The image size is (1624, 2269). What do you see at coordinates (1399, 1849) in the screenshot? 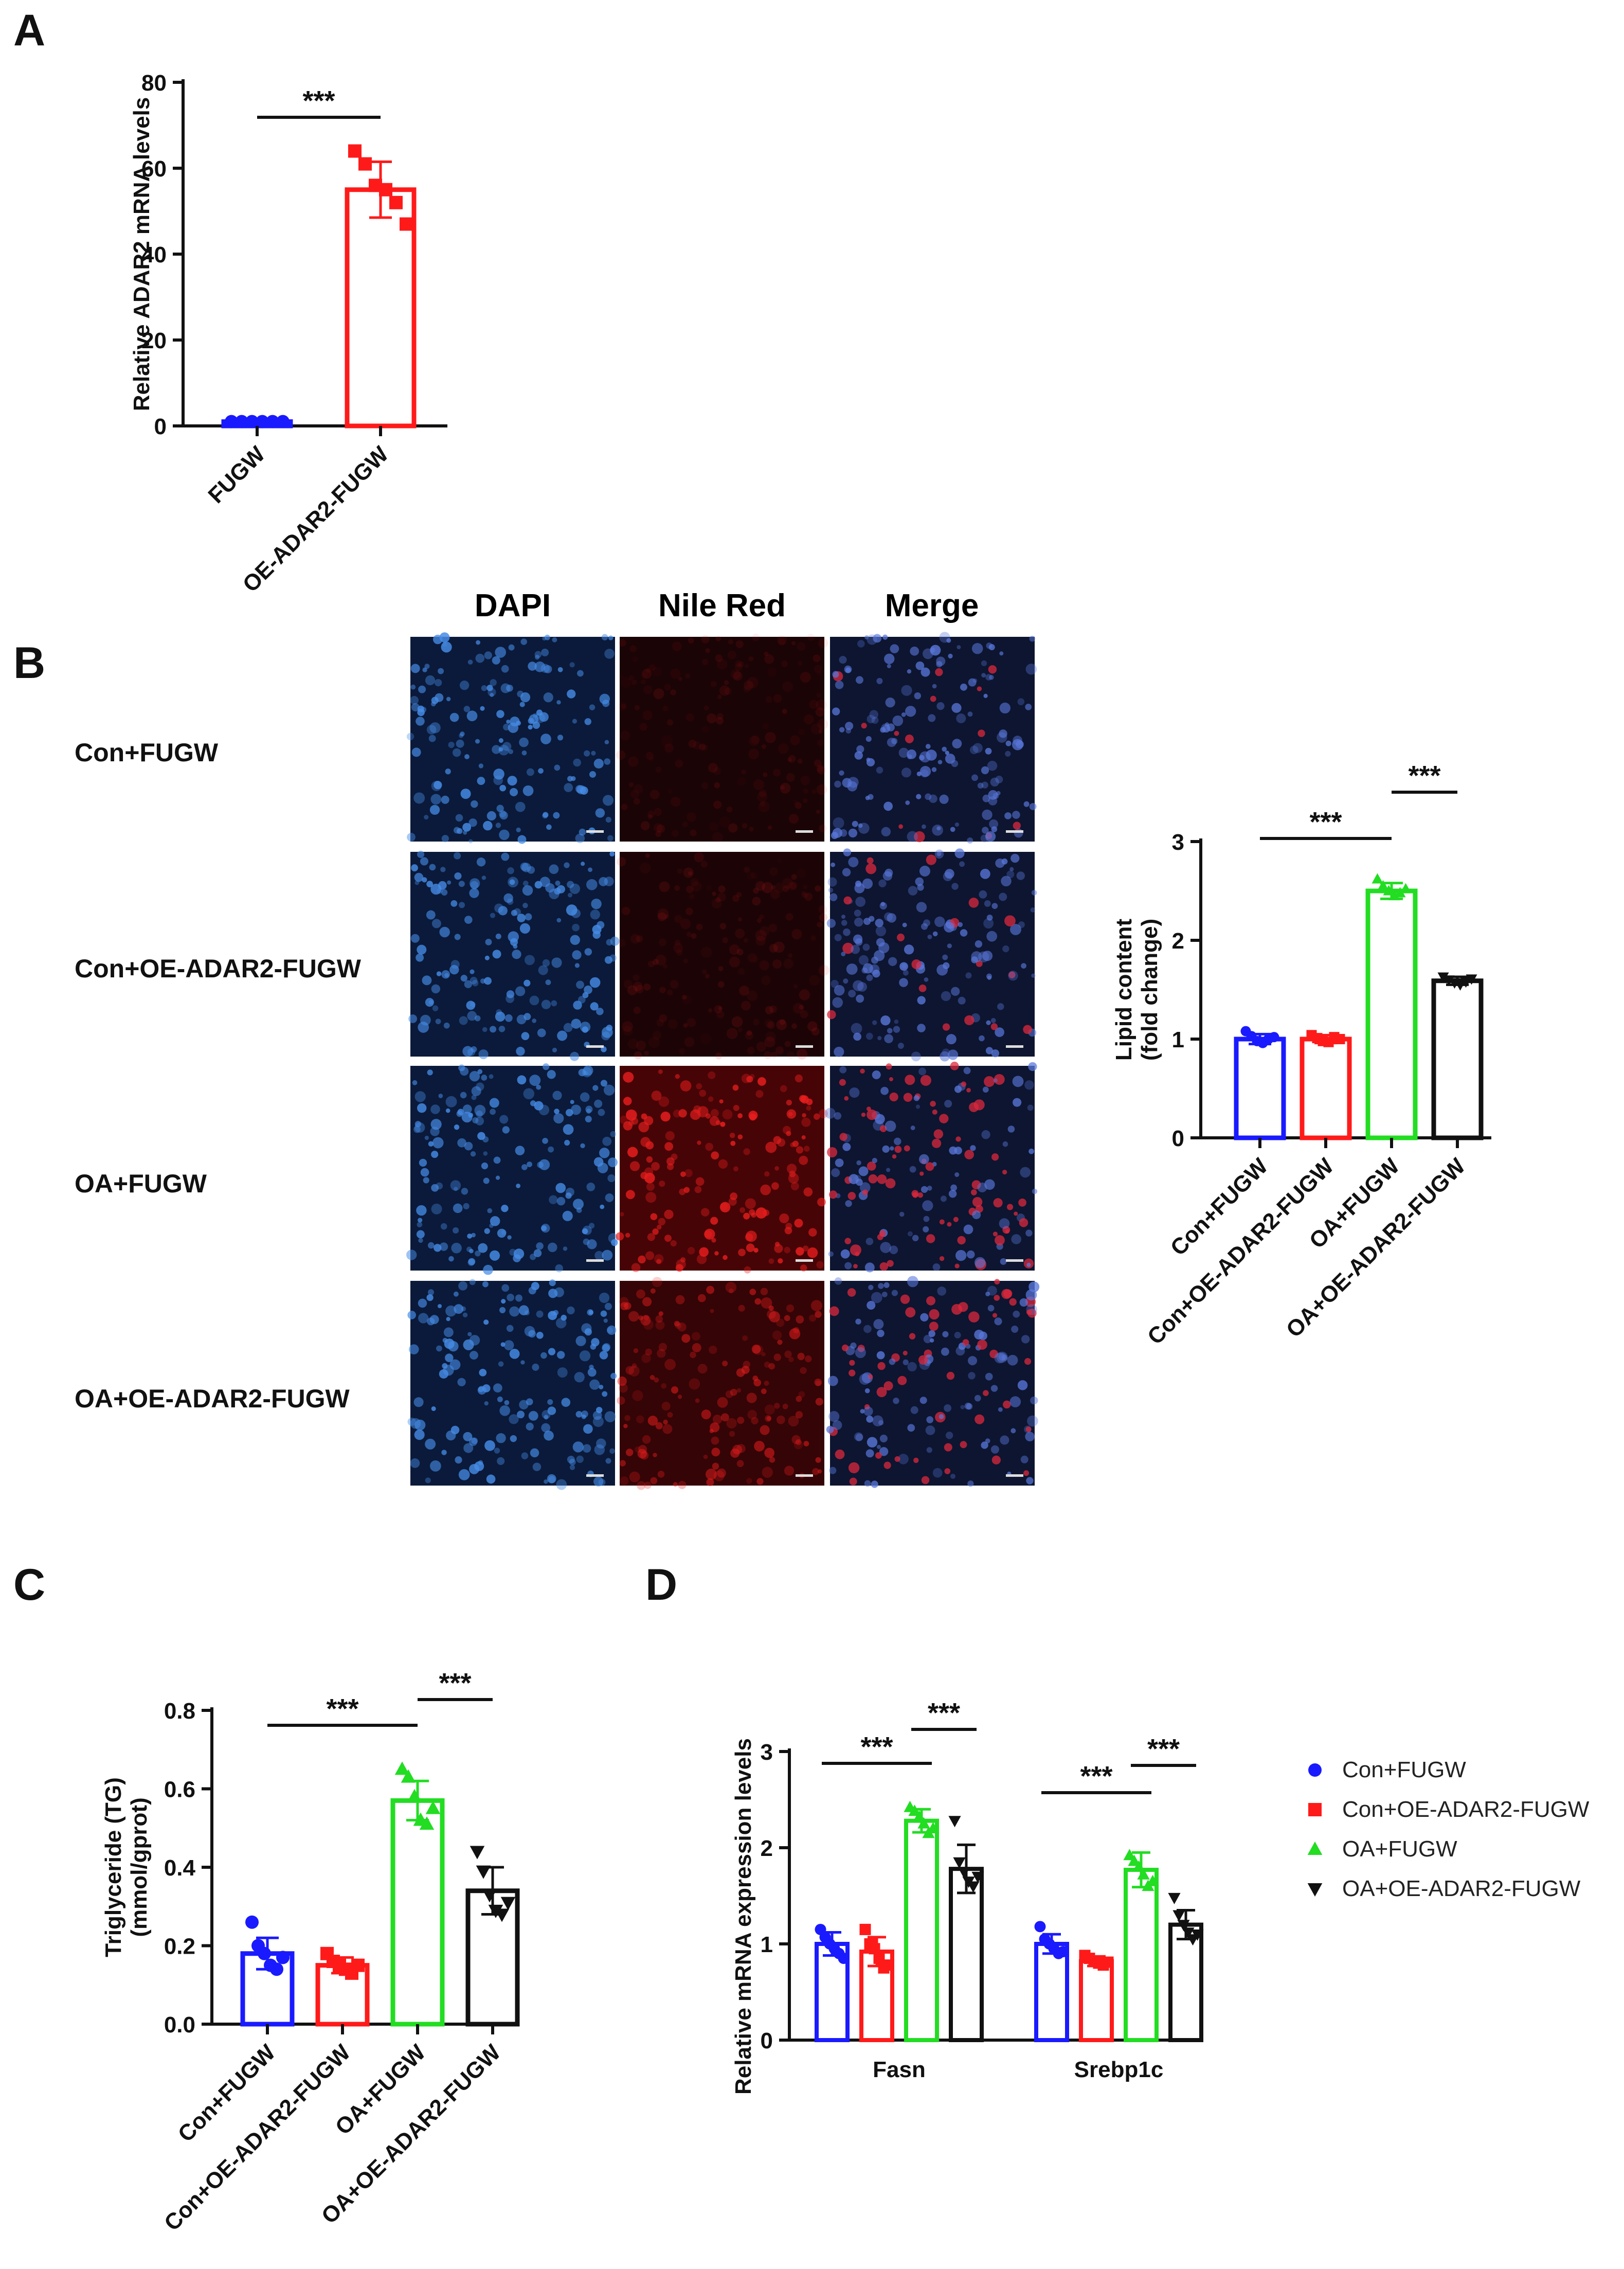
I see `legend-label: OA+FUGW` at bounding box center [1399, 1849].